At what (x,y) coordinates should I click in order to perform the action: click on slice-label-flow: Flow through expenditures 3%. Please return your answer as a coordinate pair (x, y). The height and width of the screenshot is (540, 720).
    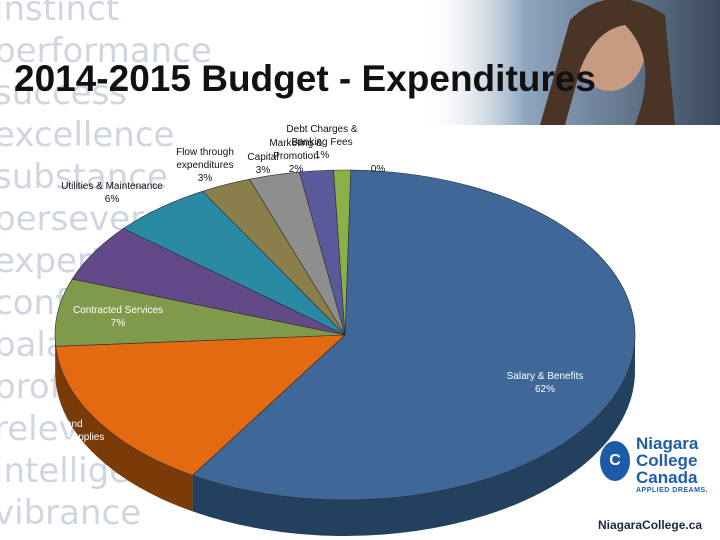
    Looking at the image, I should click on (205, 165).